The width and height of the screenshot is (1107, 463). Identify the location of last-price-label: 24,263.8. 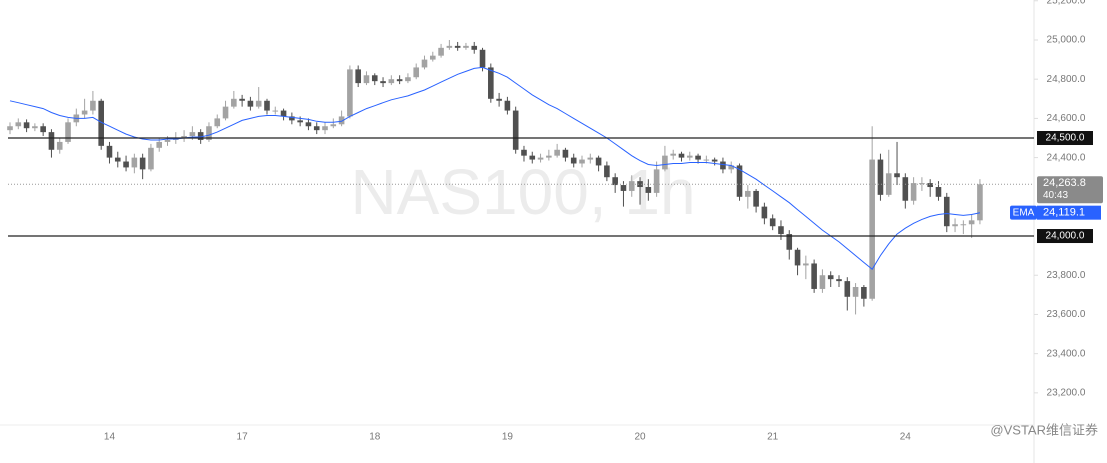
(1064, 183).